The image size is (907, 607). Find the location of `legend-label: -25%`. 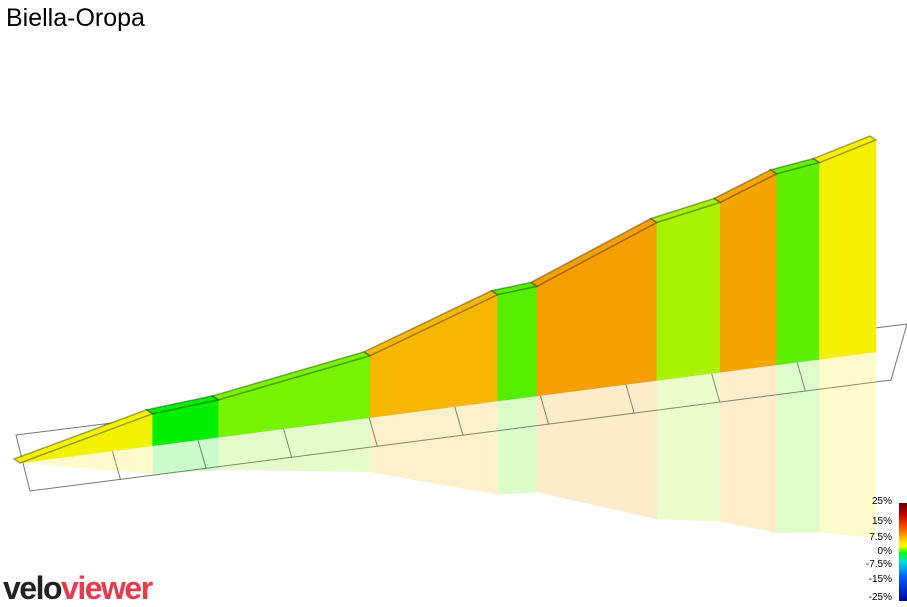

legend-label: -25% is located at coordinates (880, 597).